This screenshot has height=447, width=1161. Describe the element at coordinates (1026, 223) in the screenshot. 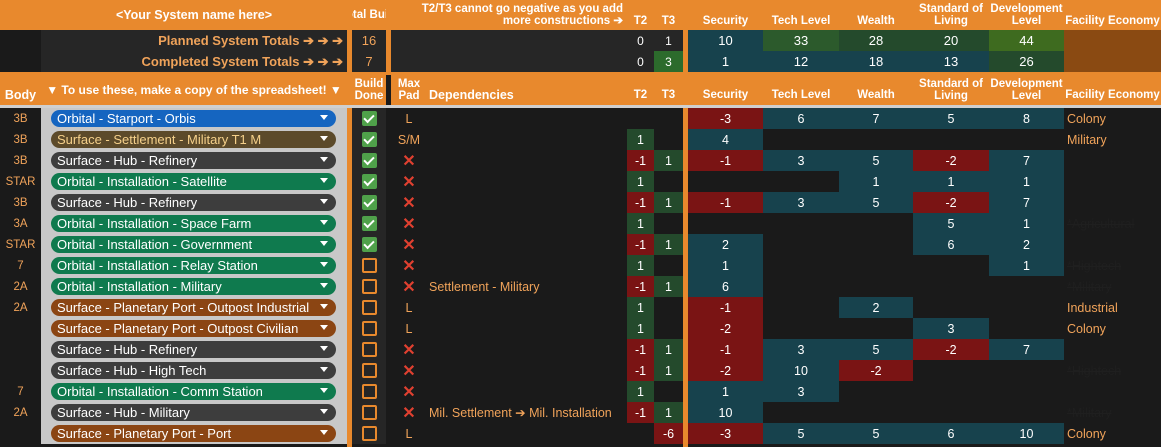

I see `dev-level-cell: 1` at that location.